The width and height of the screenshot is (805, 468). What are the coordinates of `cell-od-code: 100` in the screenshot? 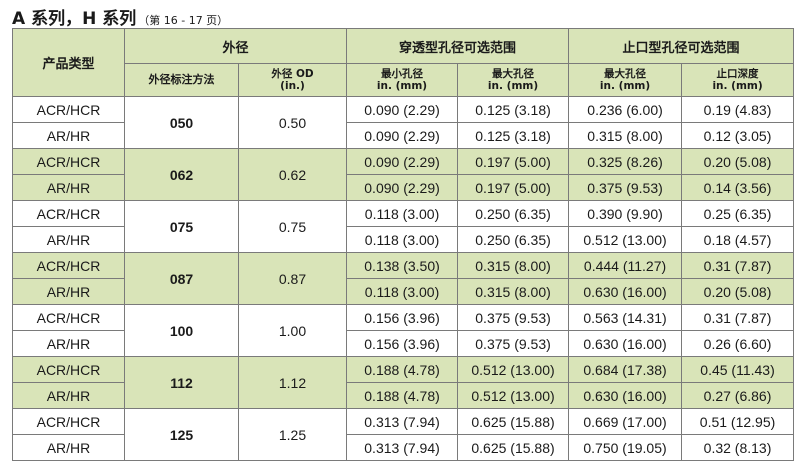 It's located at (181, 330).